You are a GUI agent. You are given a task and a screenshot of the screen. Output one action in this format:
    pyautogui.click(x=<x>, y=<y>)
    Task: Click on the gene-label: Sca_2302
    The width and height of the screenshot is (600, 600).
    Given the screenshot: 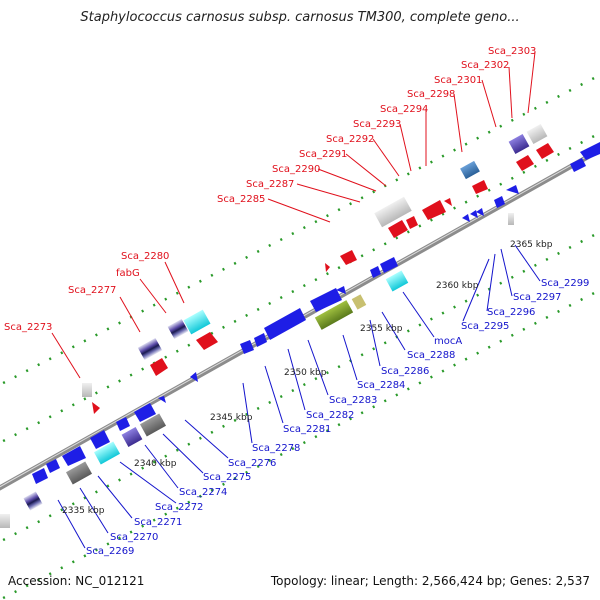 What is the action you would take?
    pyautogui.click(x=485, y=65)
    